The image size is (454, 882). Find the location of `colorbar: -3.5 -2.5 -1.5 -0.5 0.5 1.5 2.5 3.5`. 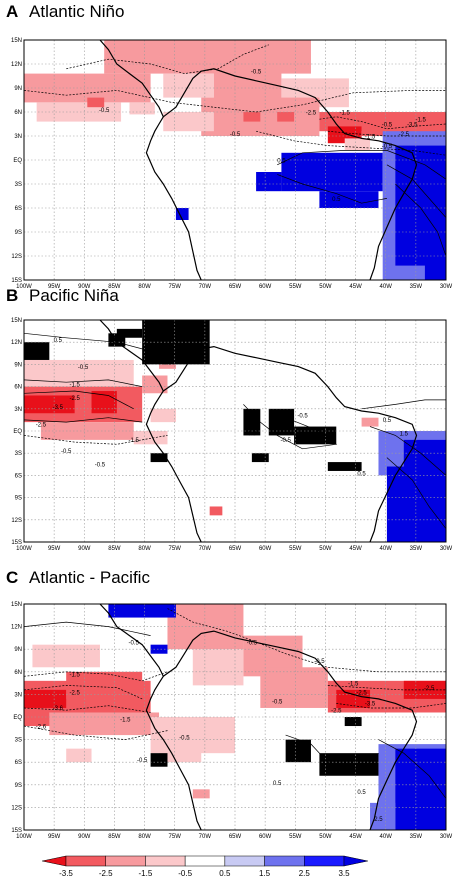

colorbar: -3.5 -2.5 -1.5 -0.5 0.5 1.5 2.5 3.5 is located at coordinates (205, 866).